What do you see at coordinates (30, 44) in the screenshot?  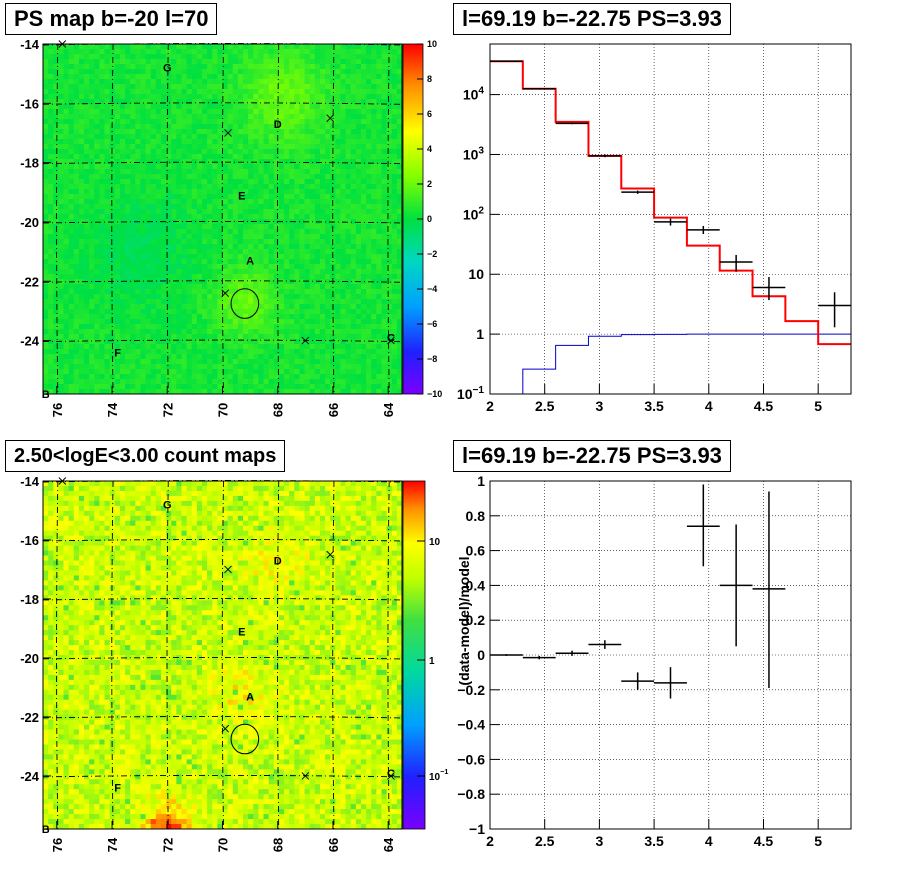 I see `y-tick-label: -14` at bounding box center [30, 44].